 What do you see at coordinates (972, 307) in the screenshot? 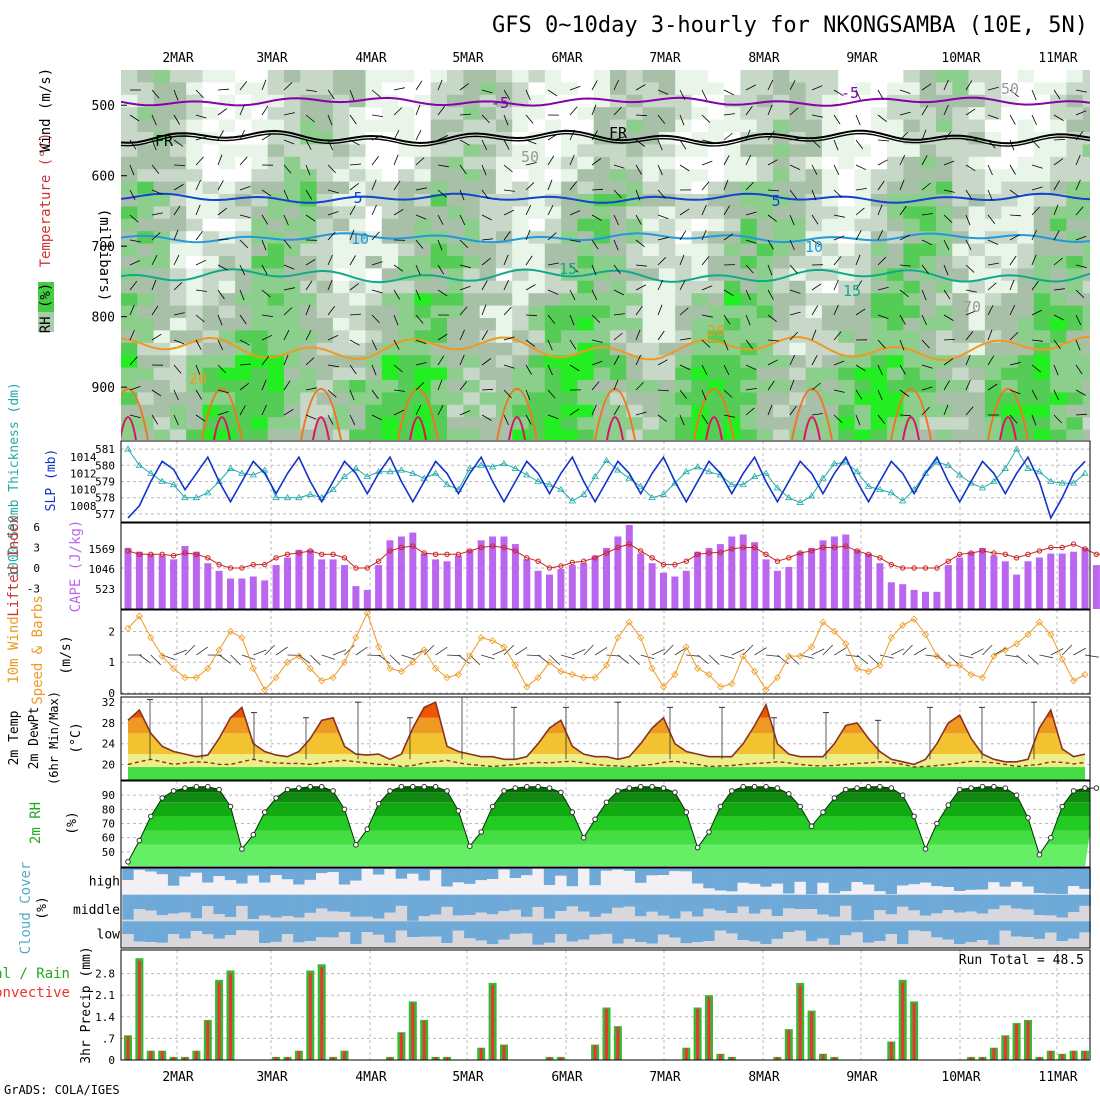
I see `contour-label: 70` at bounding box center [972, 307].